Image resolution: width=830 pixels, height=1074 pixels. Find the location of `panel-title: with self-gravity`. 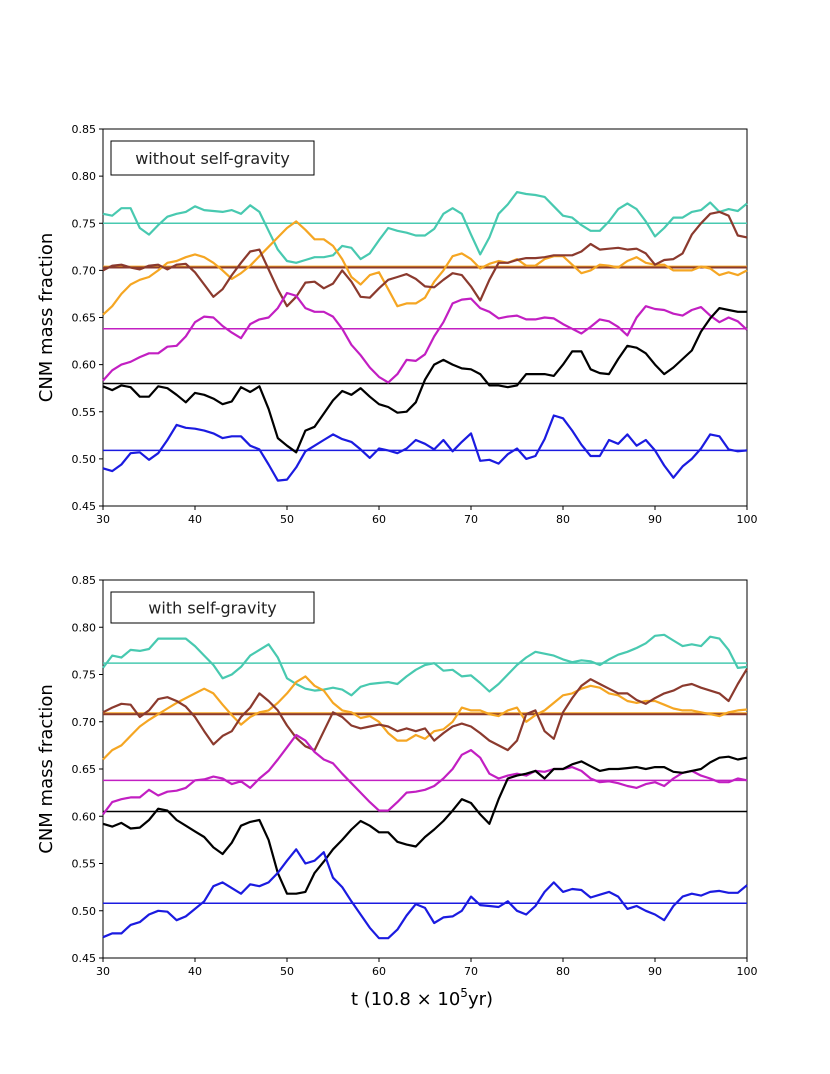

panel-title: with self-gravity is located at coordinates (212, 608).